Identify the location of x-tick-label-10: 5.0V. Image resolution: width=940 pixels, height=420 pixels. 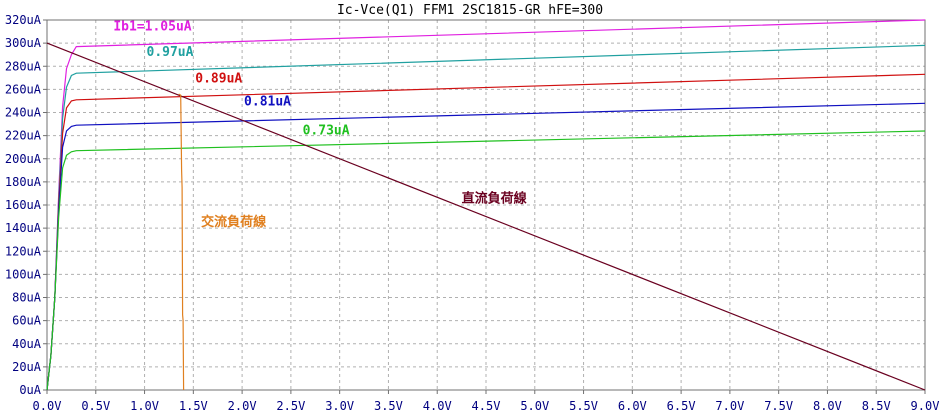
(534, 406).